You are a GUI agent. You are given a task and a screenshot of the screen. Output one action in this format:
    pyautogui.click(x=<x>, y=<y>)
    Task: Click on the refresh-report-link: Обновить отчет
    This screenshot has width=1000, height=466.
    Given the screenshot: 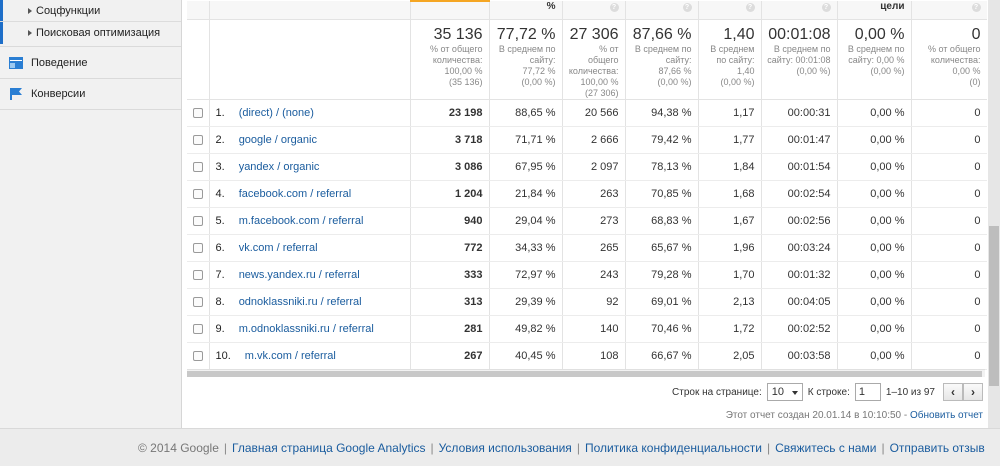 What is the action you would take?
    pyautogui.click(x=946, y=415)
    